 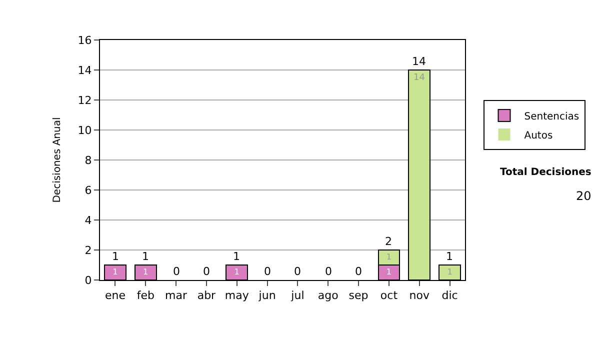 I want to click on y-tick-label: 6, so click(x=88, y=190).